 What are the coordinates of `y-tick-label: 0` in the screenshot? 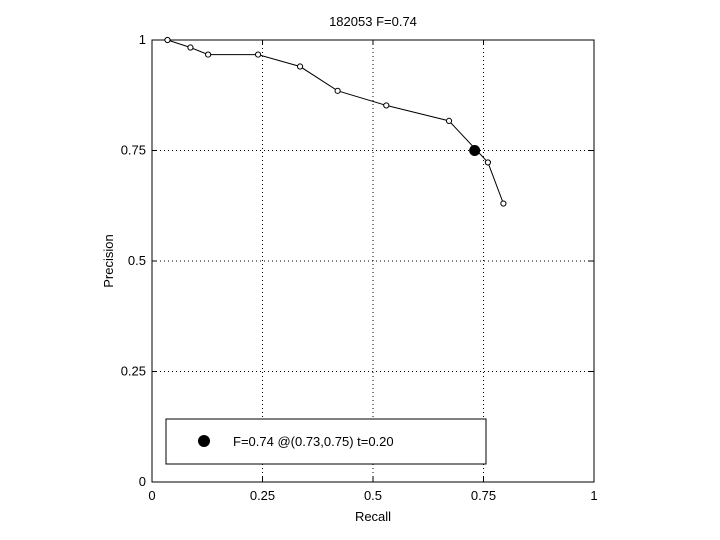 It's located at (142, 481).